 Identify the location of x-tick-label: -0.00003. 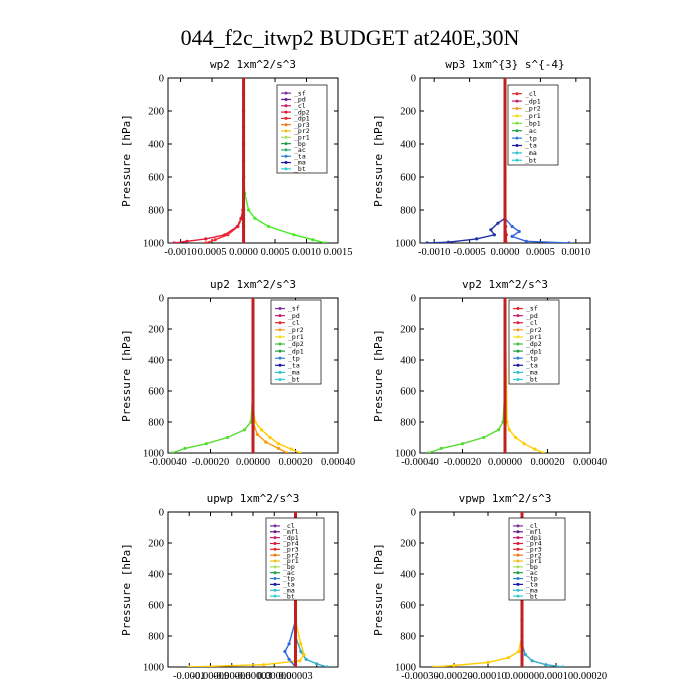
(253, 676).